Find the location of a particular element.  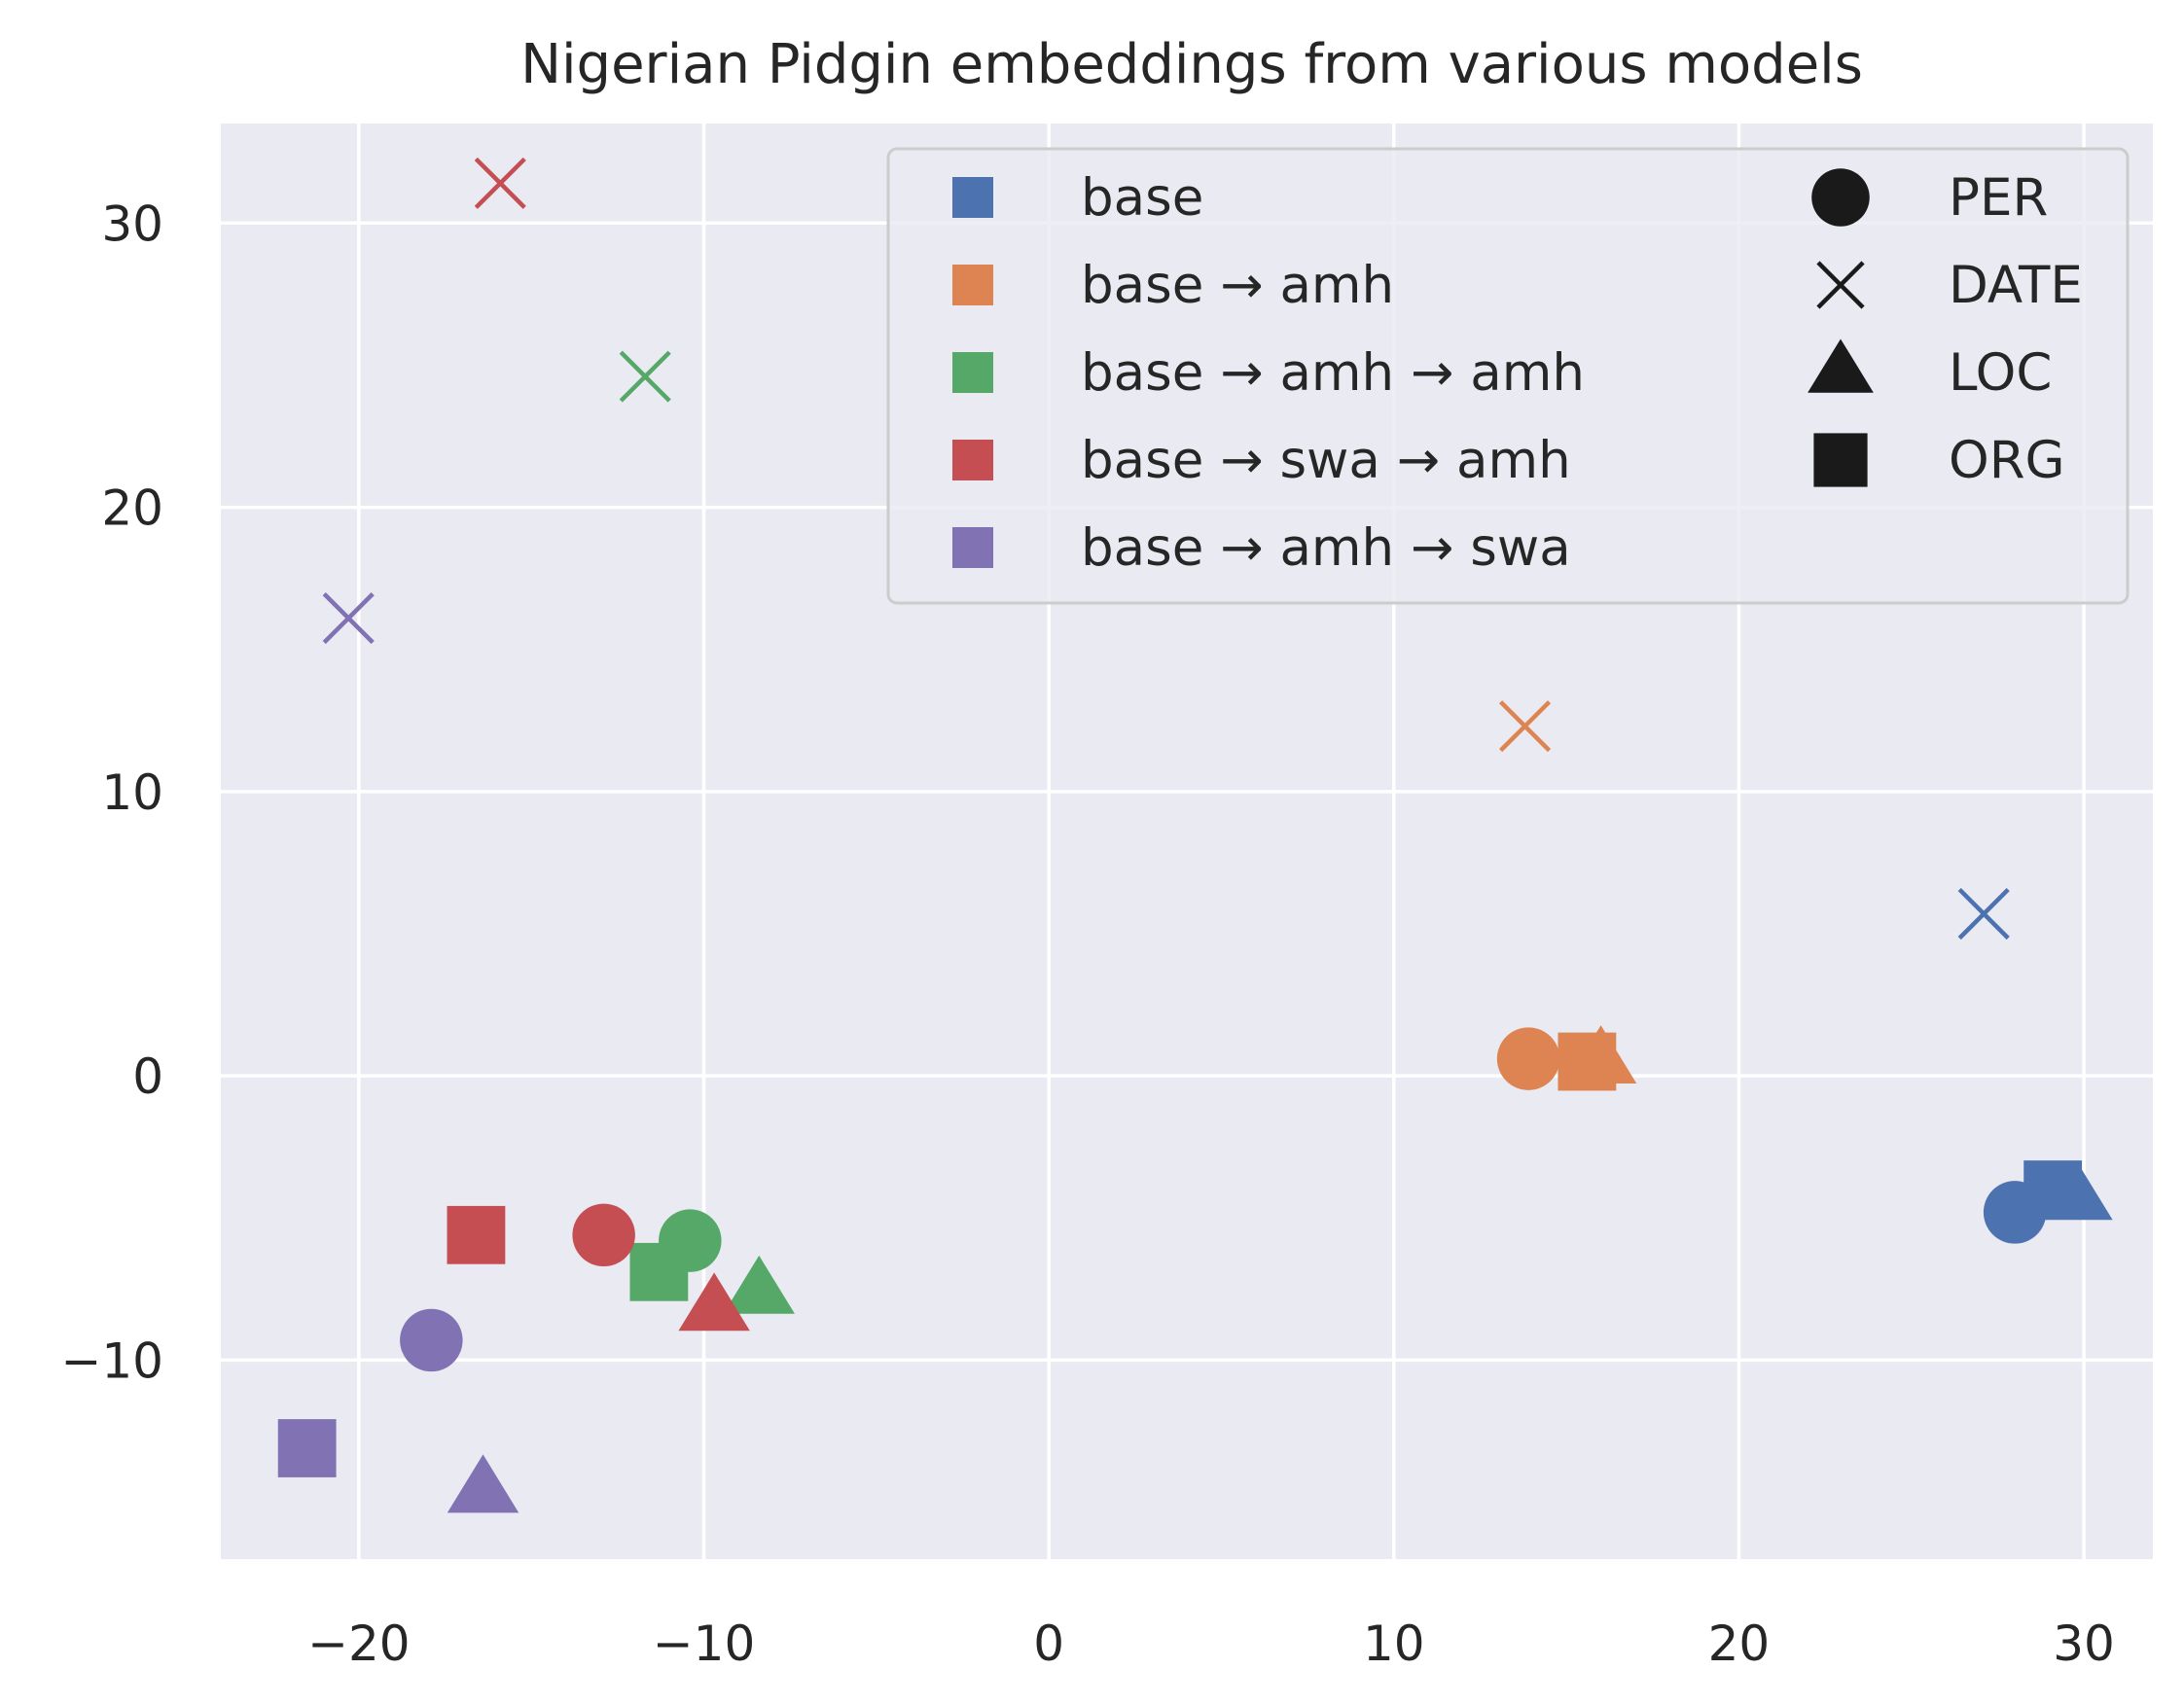

legend-series-label: base → amh is located at coordinates (1237, 285).